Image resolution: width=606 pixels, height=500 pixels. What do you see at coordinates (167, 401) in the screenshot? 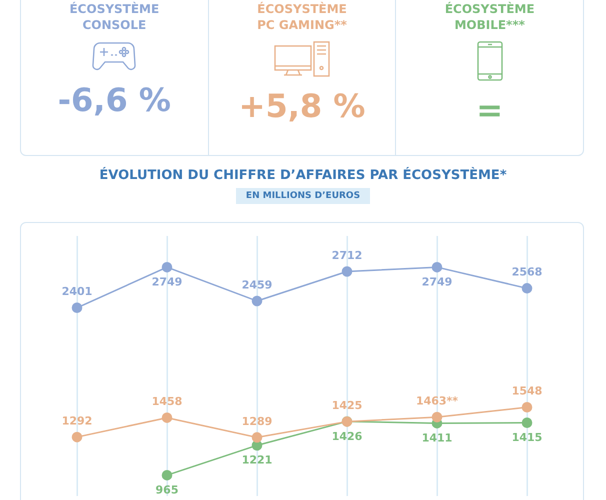
I see `data-label: 1458` at bounding box center [167, 401].